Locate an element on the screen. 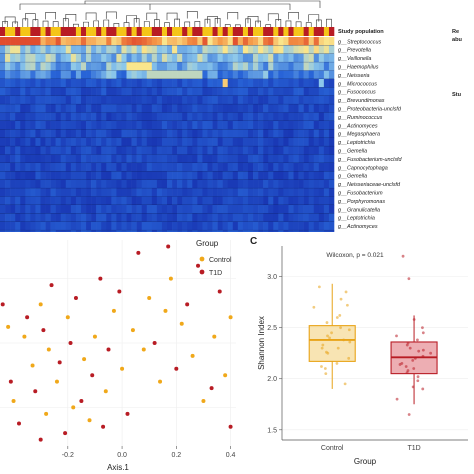 This screenshot has height=474, width=474. annotation-cell is located at coordinates (124, 31).